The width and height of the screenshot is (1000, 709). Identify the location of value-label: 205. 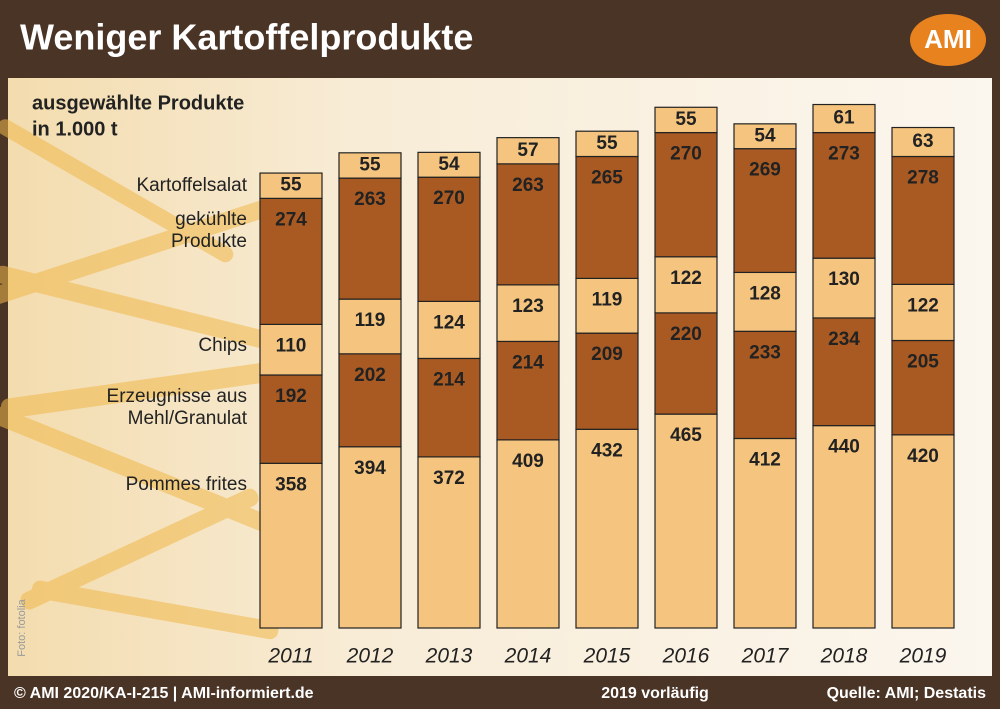
(923, 362).